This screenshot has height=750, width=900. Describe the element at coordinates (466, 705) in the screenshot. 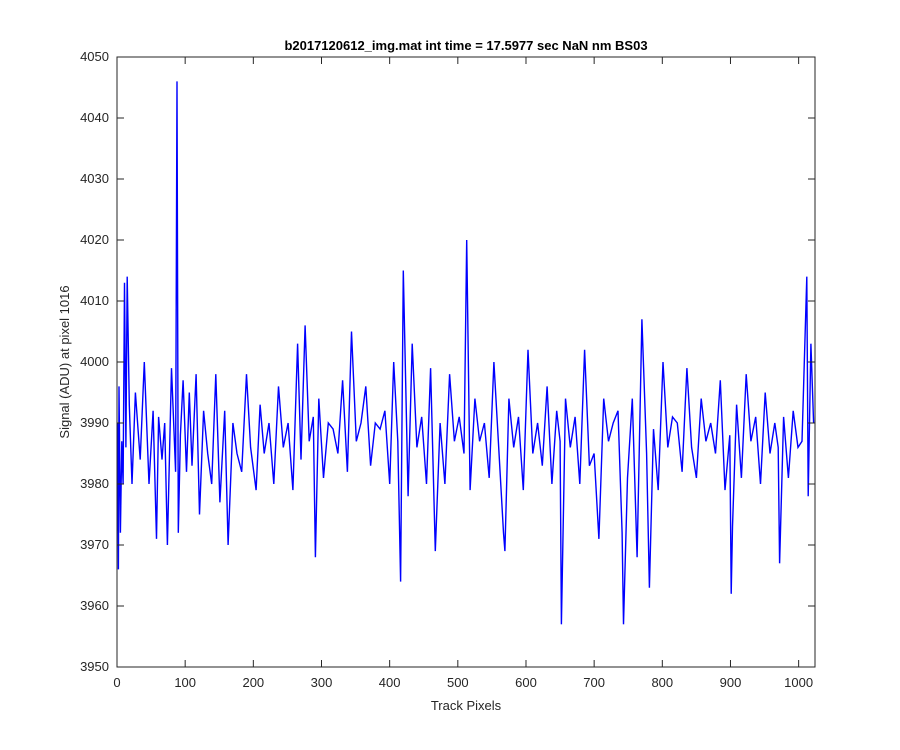

I see `x-axis-label: Track Pixels` at that location.